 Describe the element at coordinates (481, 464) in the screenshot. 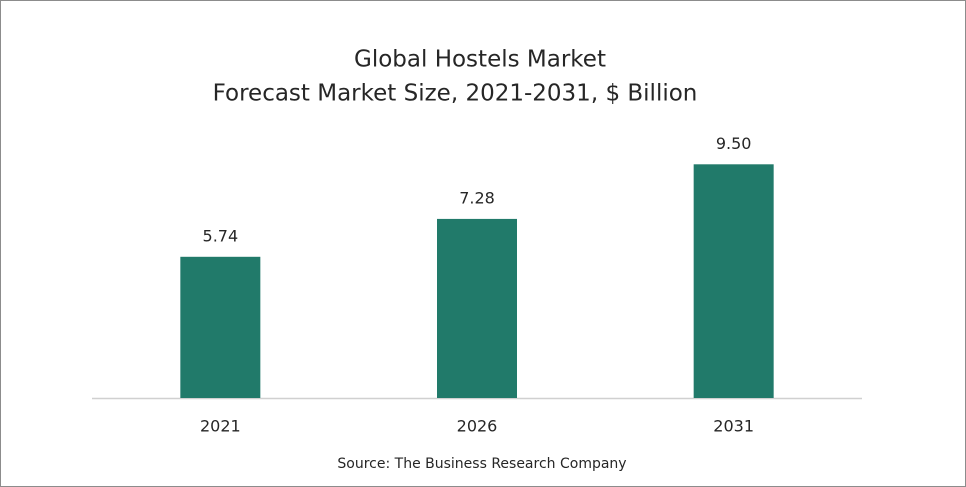

I see `source-note: Source: The Business Research Company` at that location.